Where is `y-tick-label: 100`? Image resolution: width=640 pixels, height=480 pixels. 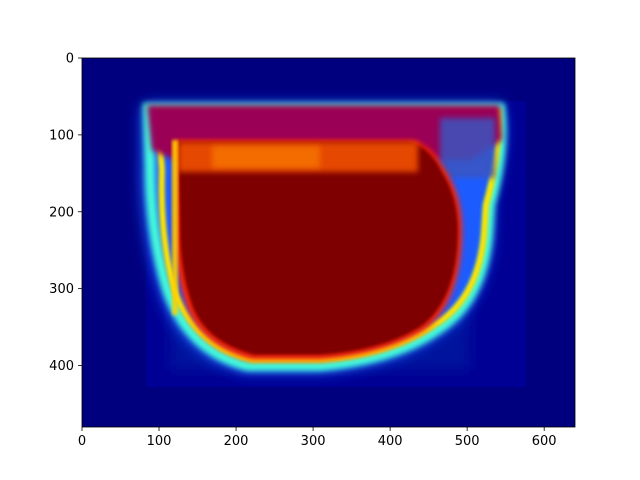 y-tick-label: 100 is located at coordinates (61, 135).